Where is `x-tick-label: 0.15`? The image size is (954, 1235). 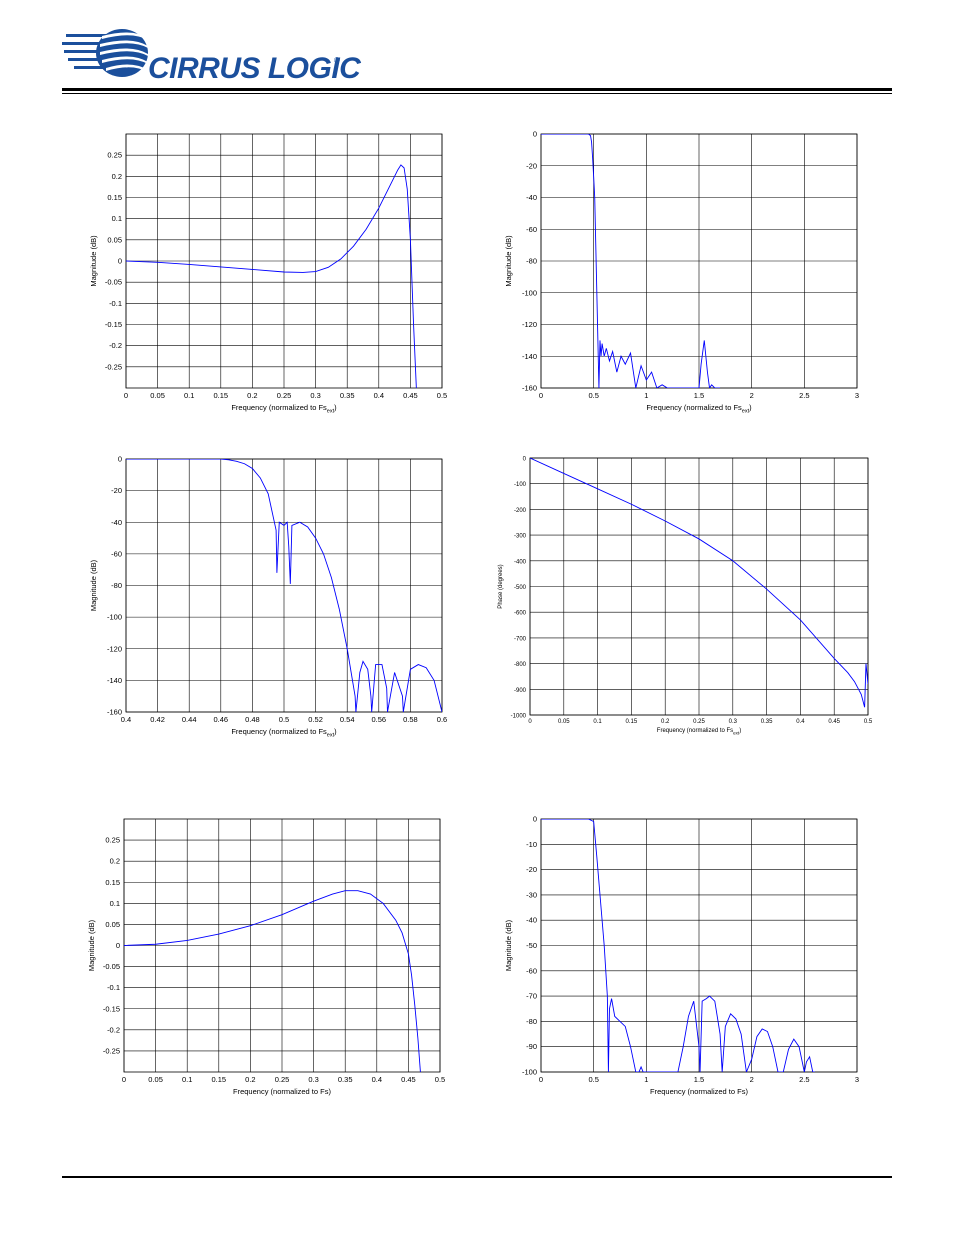 x-tick-label: 0.15 is located at coordinates (220, 395).